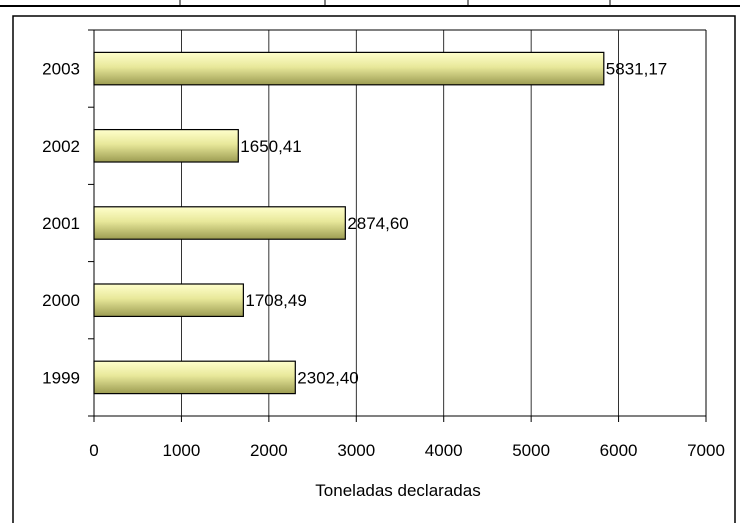 Image resolution: width=740 pixels, height=523 pixels. What do you see at coordinates (93, 450) in the screenshot?
I see `x-tick-label: 0` at bounding box center [93, 450].